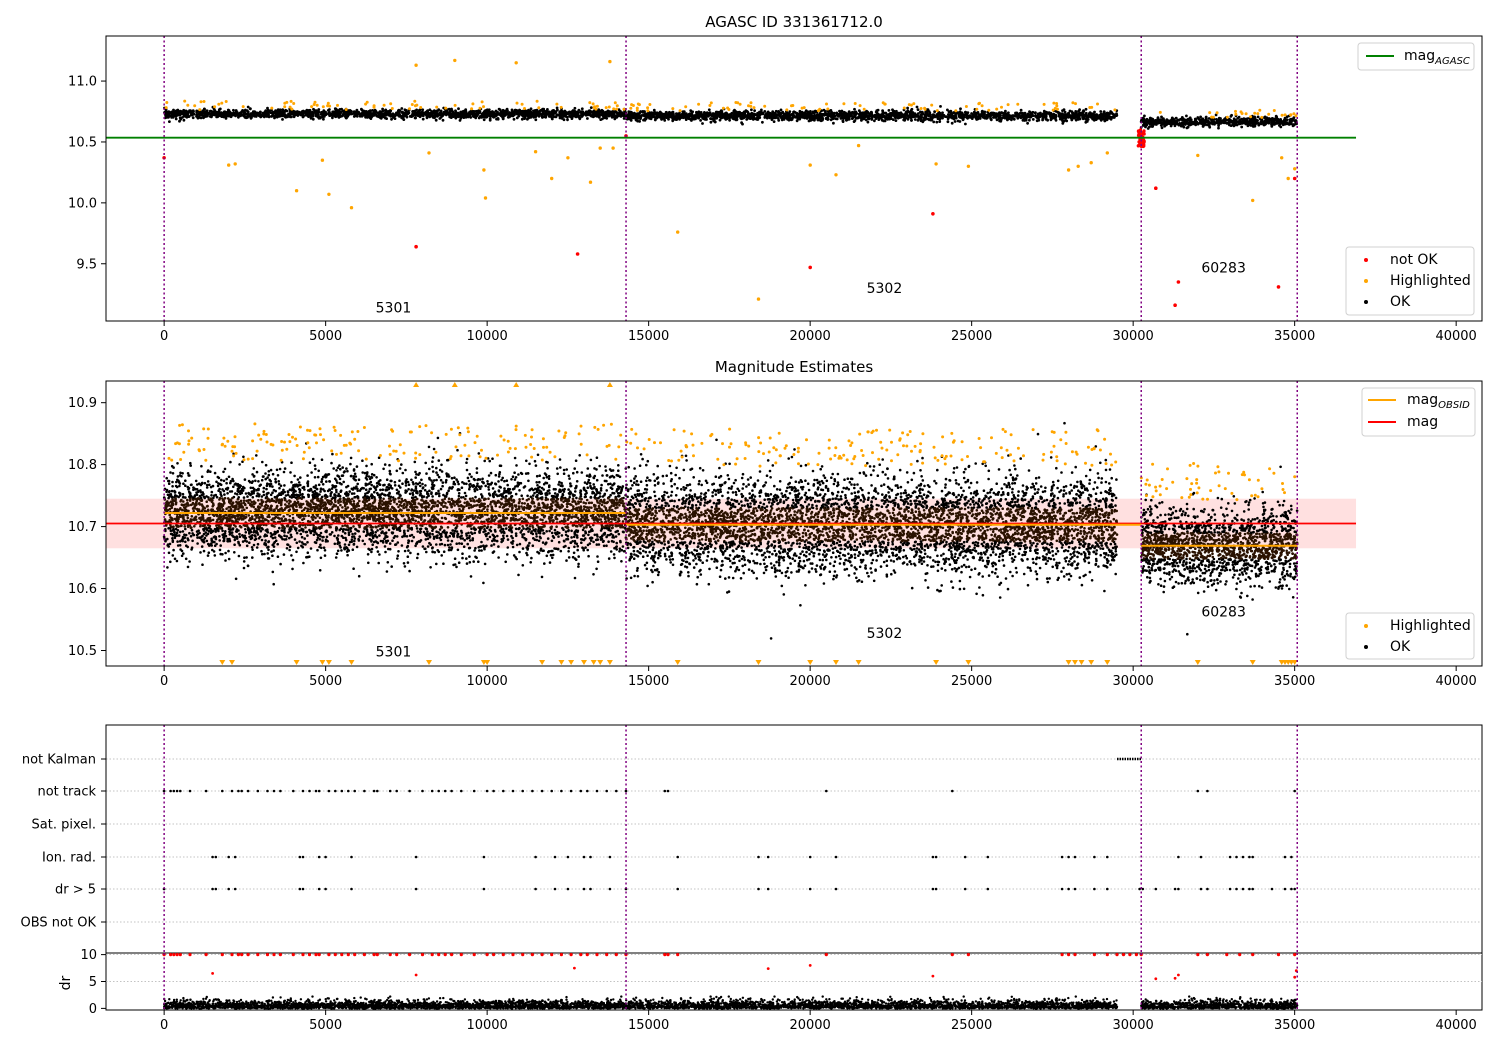  Describe the element at coordinates (1455, 336) in the screenshot. I see `p1-xtick-label-8: 40000` at that location.